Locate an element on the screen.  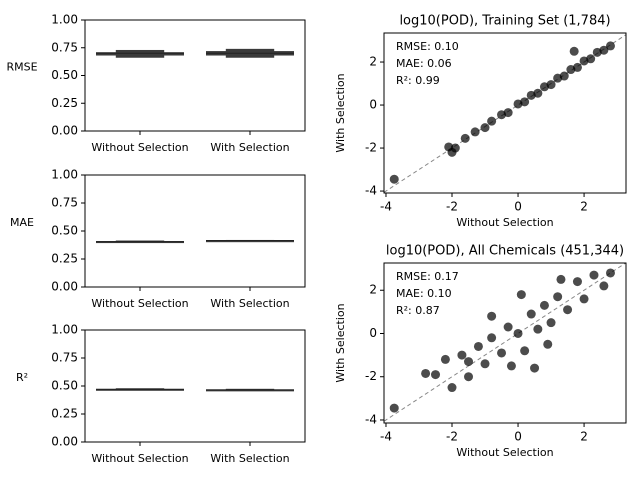
annotation: RMSE: 0.17 is located at coordinates (427, 276).